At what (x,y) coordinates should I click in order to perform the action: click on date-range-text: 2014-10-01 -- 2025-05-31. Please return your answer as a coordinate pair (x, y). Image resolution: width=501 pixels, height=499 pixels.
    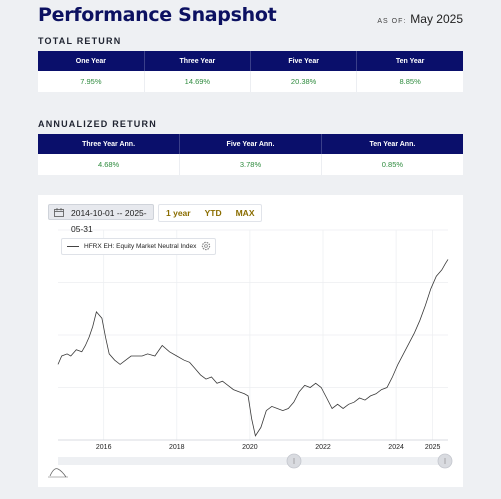
    Looking at the image, I should click on (109, 221).